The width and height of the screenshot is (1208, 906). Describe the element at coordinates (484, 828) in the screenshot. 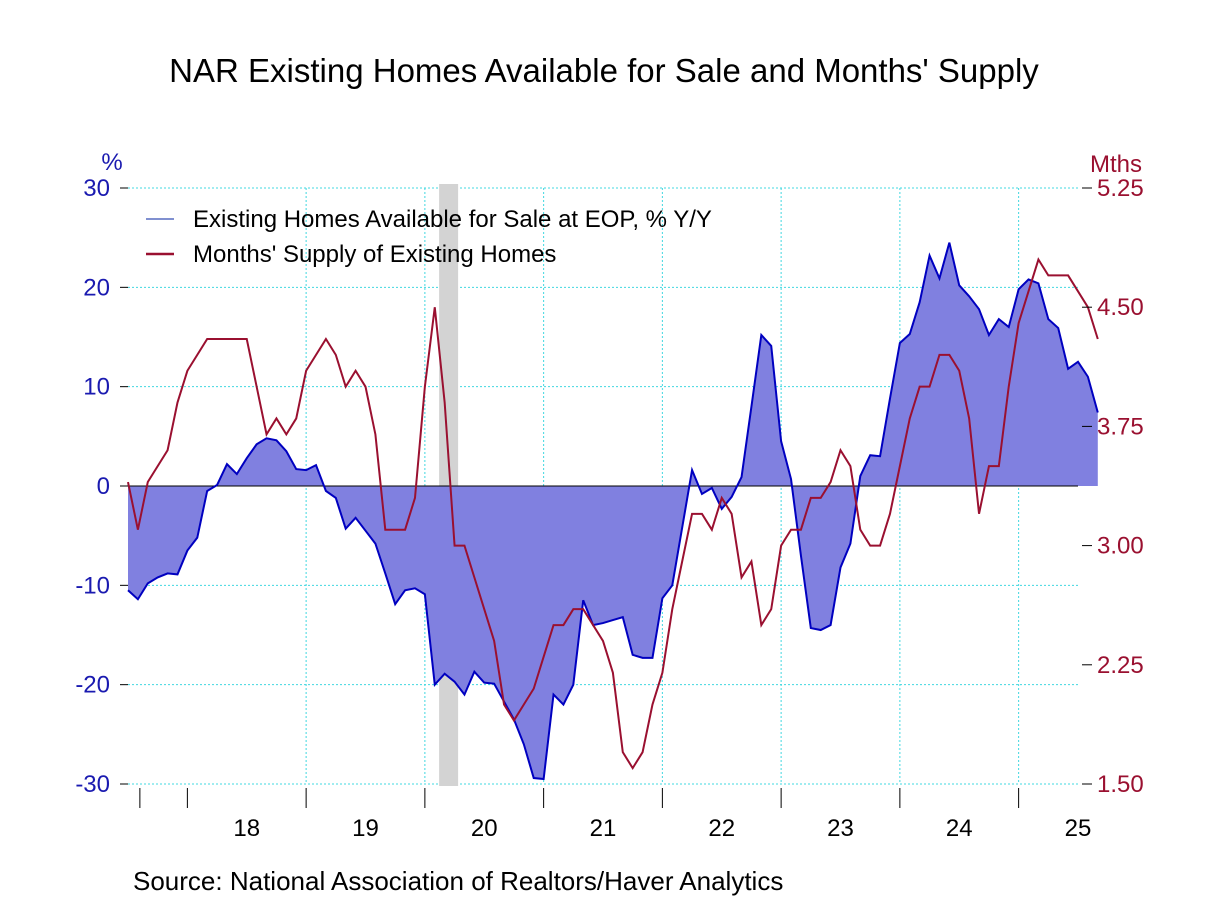

I see `x-tick-label: 20` at that location.